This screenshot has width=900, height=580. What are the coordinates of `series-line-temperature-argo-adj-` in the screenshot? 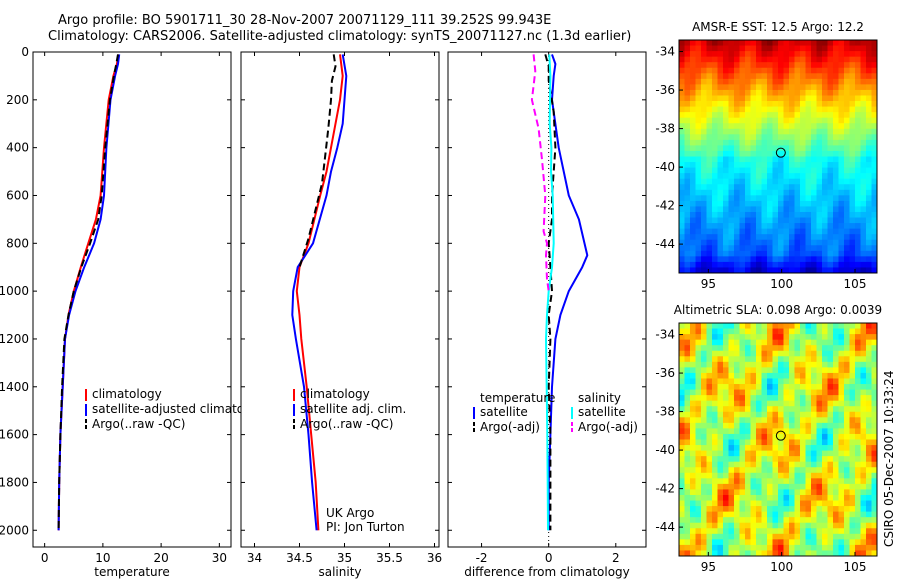 It's located at (550, 292).